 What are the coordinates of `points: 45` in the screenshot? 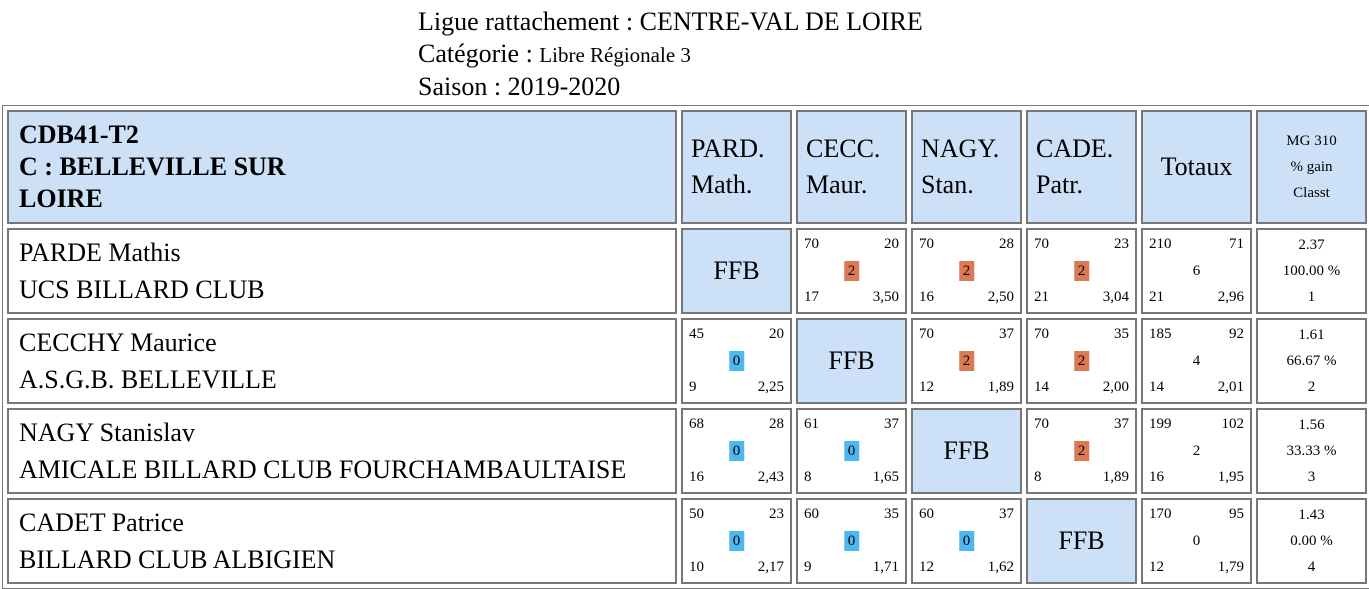 It's located at (696, 334).